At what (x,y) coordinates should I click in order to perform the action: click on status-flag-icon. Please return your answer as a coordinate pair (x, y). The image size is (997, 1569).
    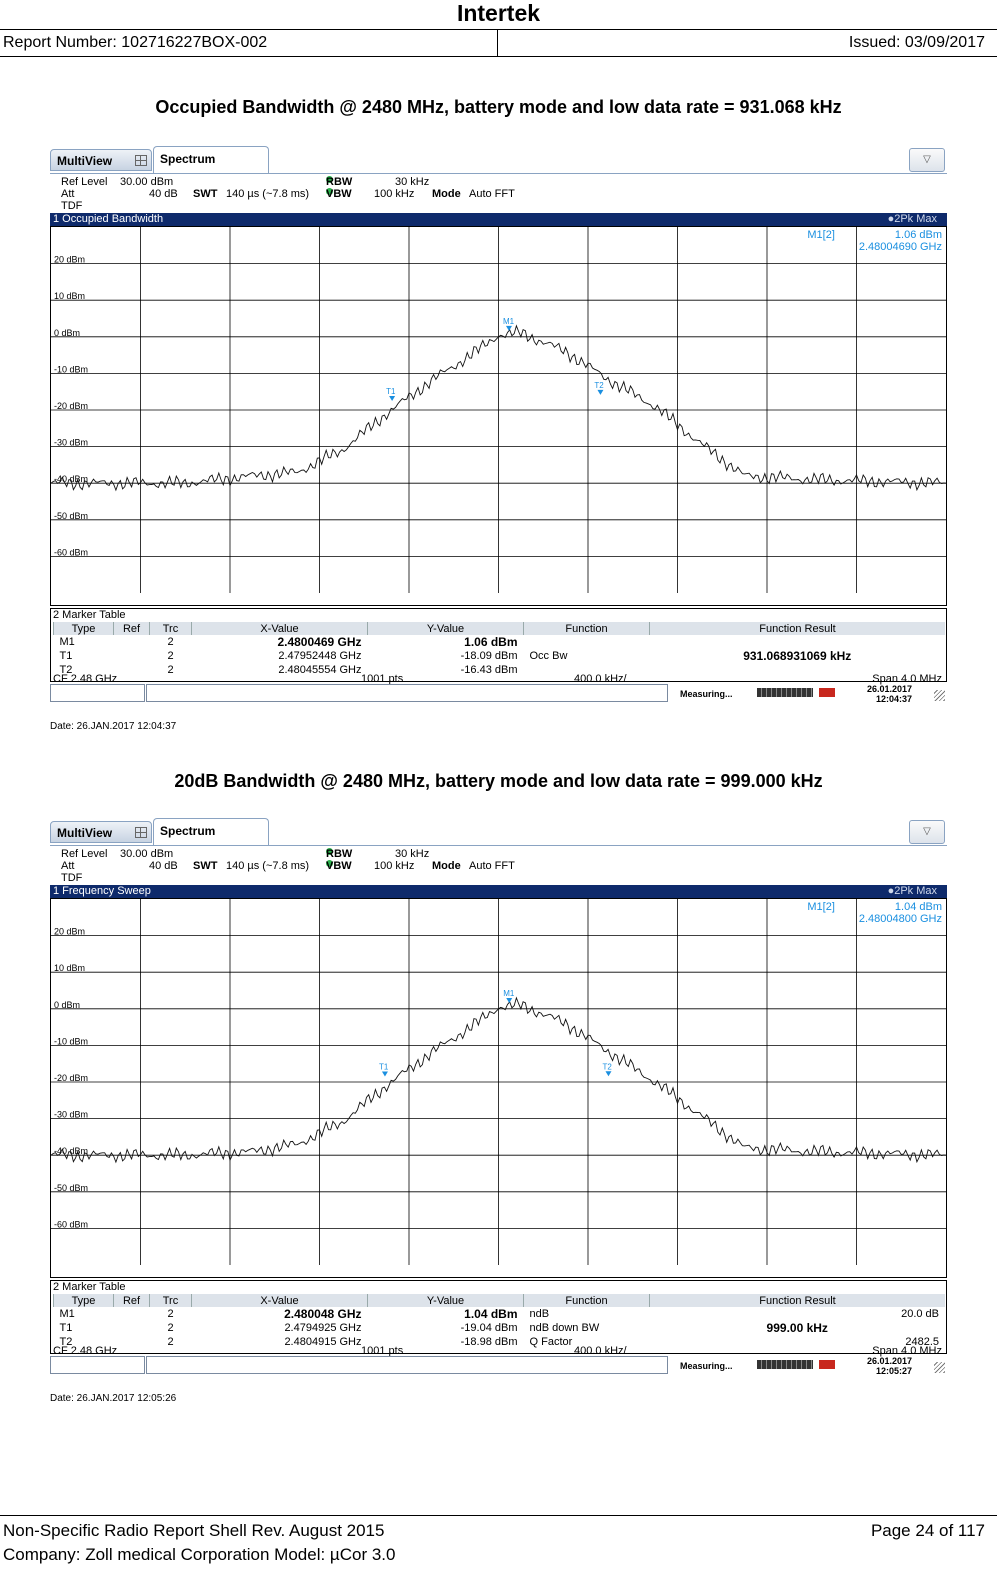
    Looking at the image, I should click on (827, 692).